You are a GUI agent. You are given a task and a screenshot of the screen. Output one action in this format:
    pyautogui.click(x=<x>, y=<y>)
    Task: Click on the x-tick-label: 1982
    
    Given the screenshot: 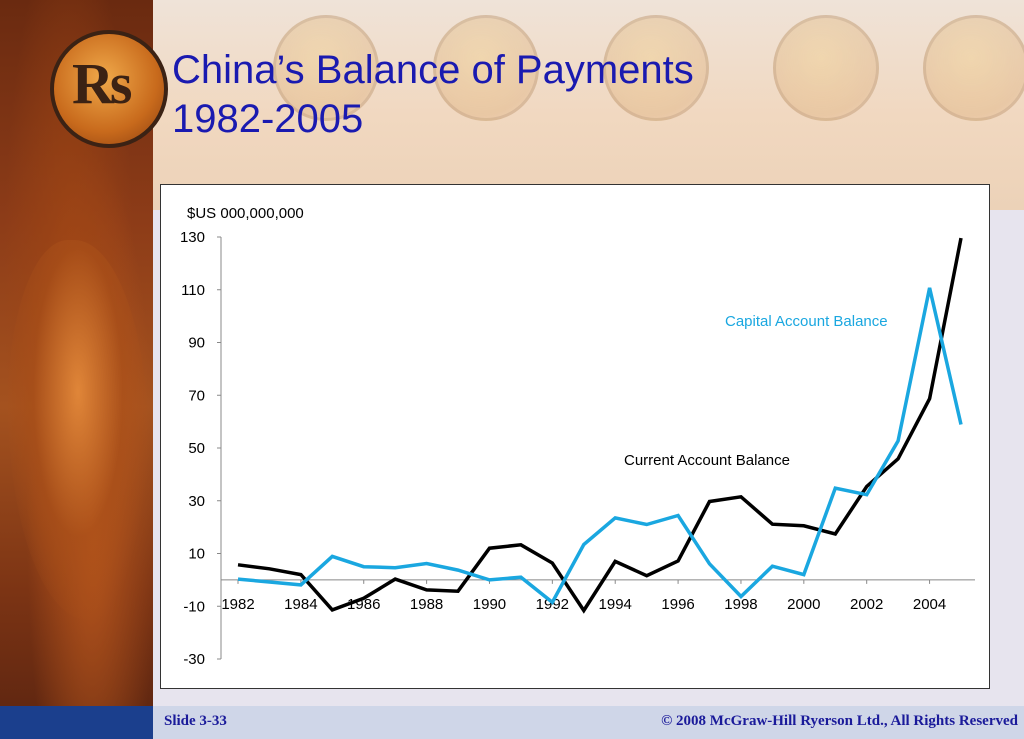 What is the action you would take?
    pyautogui.click(x=237, y=604)
    